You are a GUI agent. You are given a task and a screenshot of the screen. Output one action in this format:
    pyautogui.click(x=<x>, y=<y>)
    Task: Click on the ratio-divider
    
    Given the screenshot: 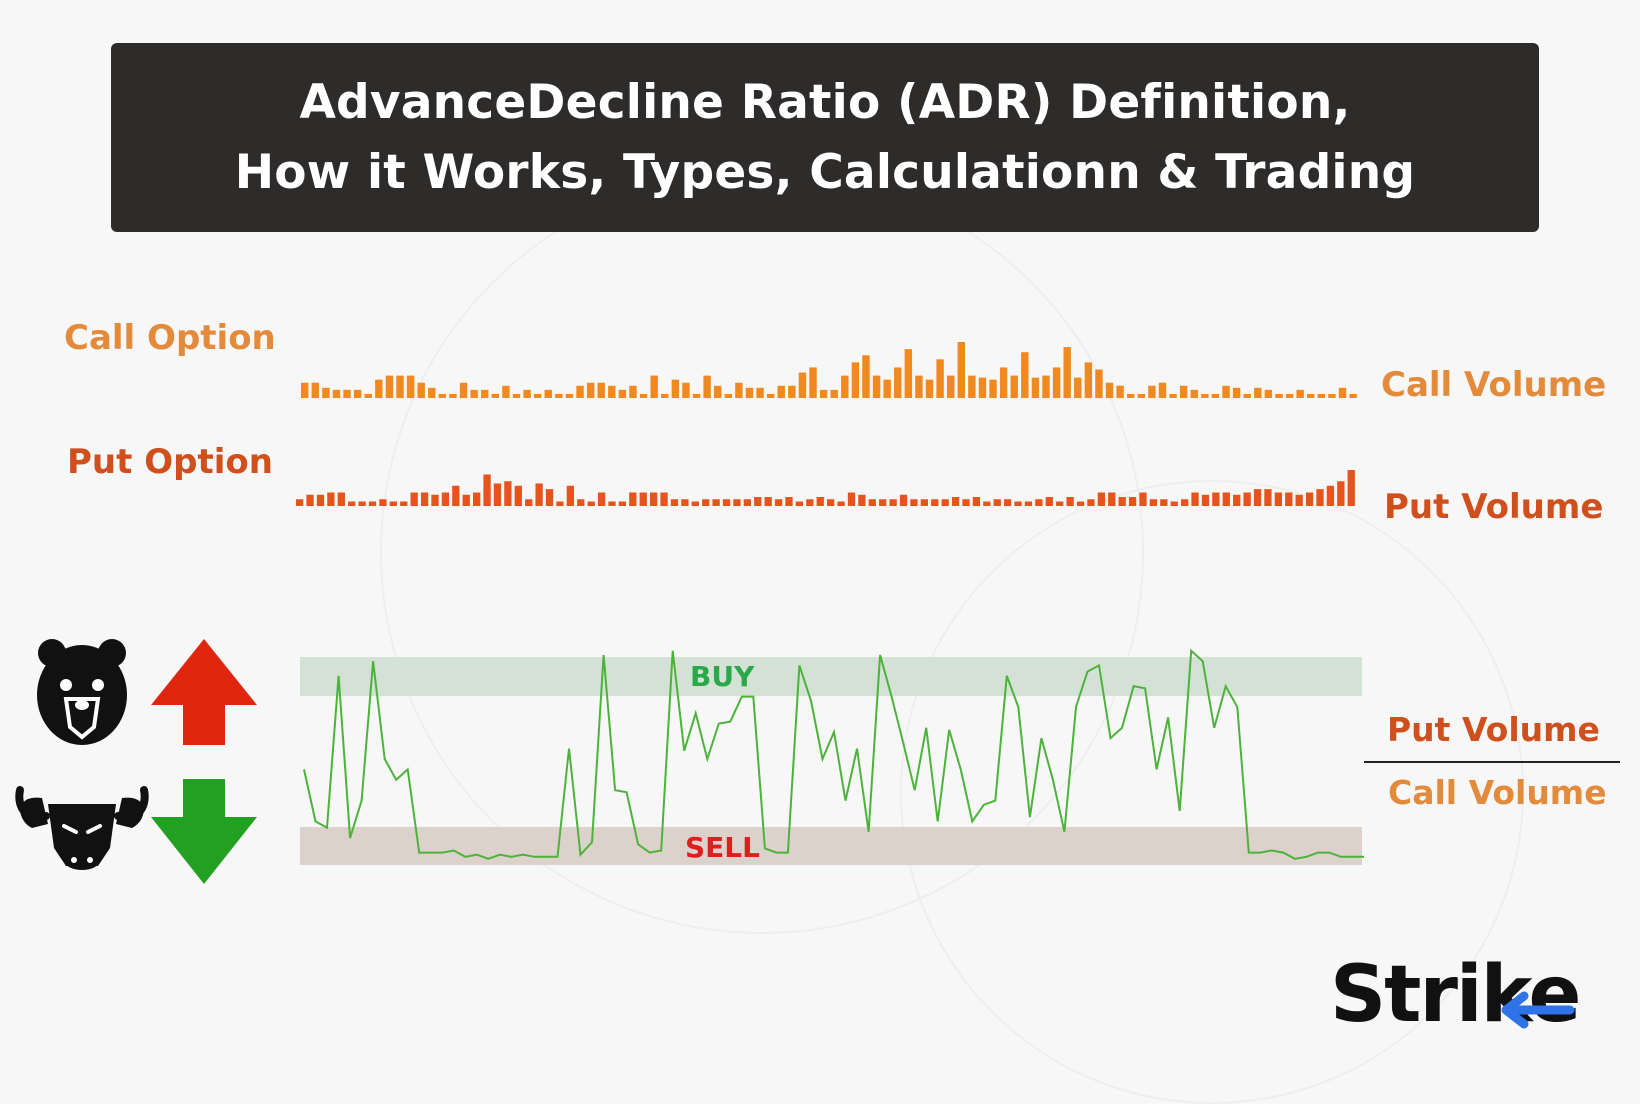 What is the action you would take?
    pyautogui.click(x=1492, y=762)
    